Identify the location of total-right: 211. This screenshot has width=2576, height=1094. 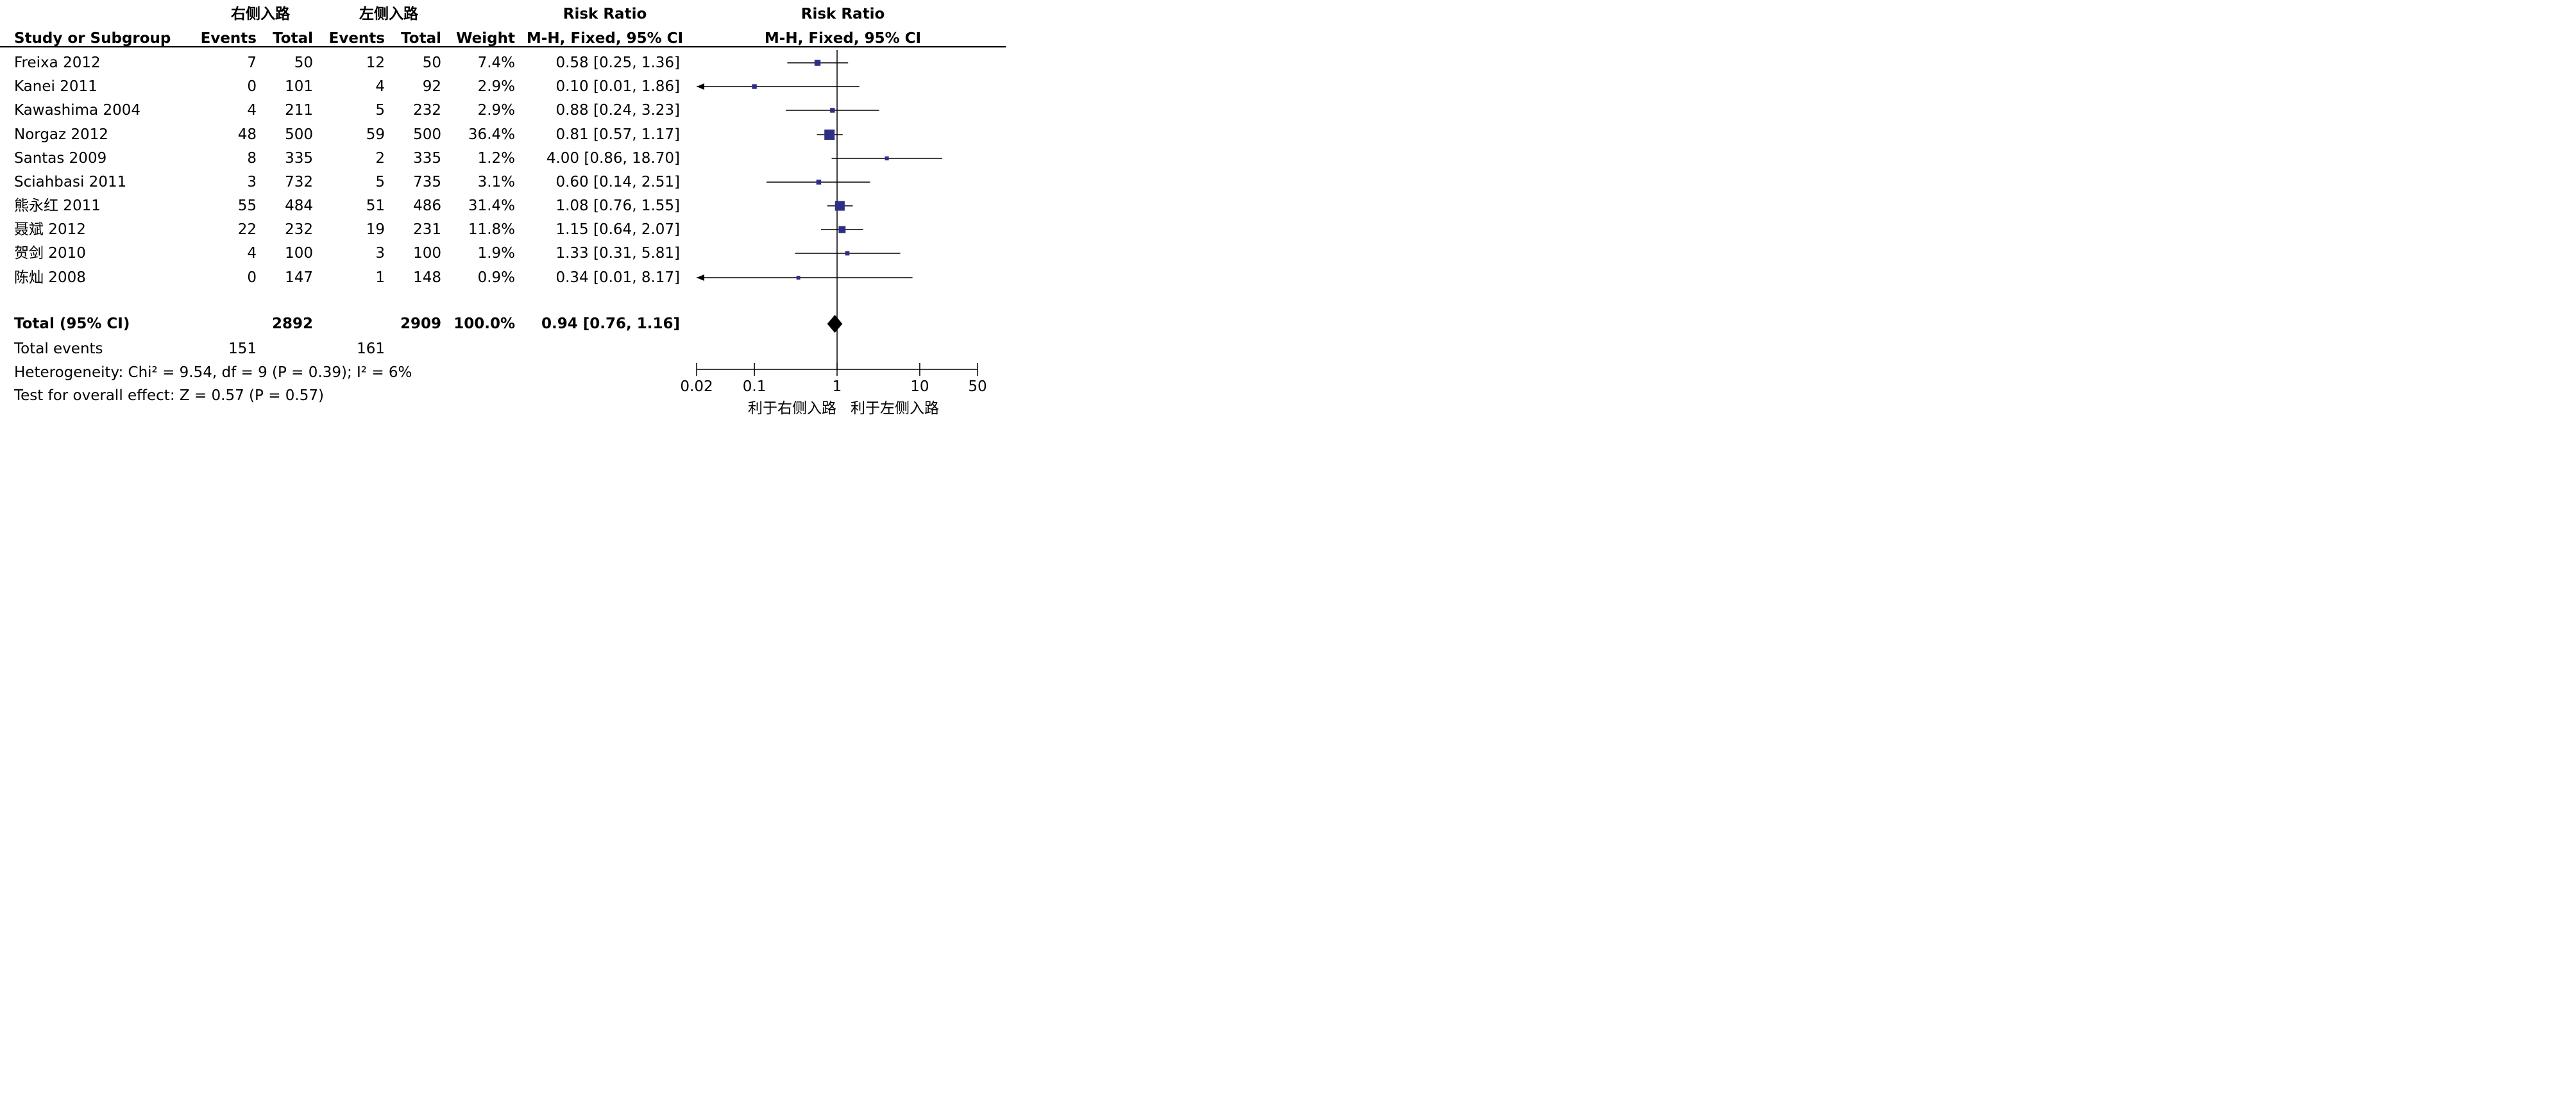
(299, 110).